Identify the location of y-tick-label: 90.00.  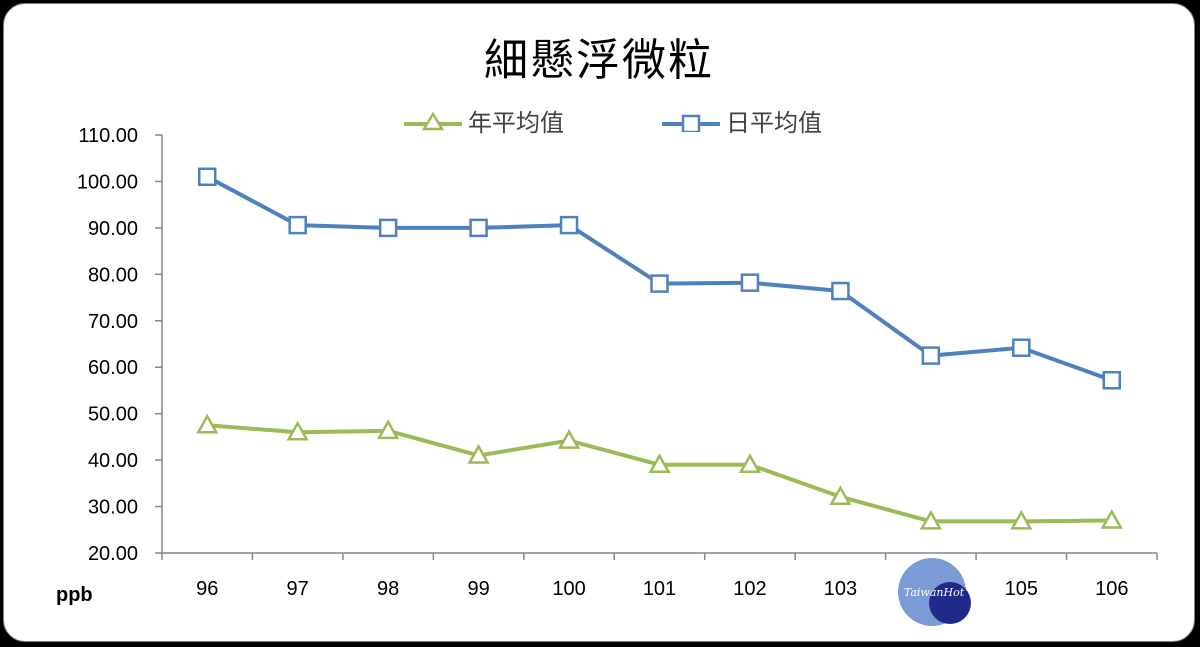
(113, 229).